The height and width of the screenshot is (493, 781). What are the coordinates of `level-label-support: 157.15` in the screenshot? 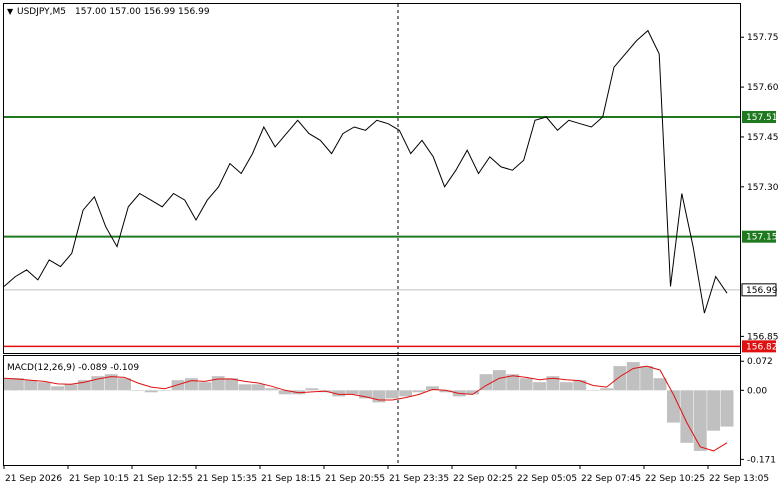 It's located at (762, 238).